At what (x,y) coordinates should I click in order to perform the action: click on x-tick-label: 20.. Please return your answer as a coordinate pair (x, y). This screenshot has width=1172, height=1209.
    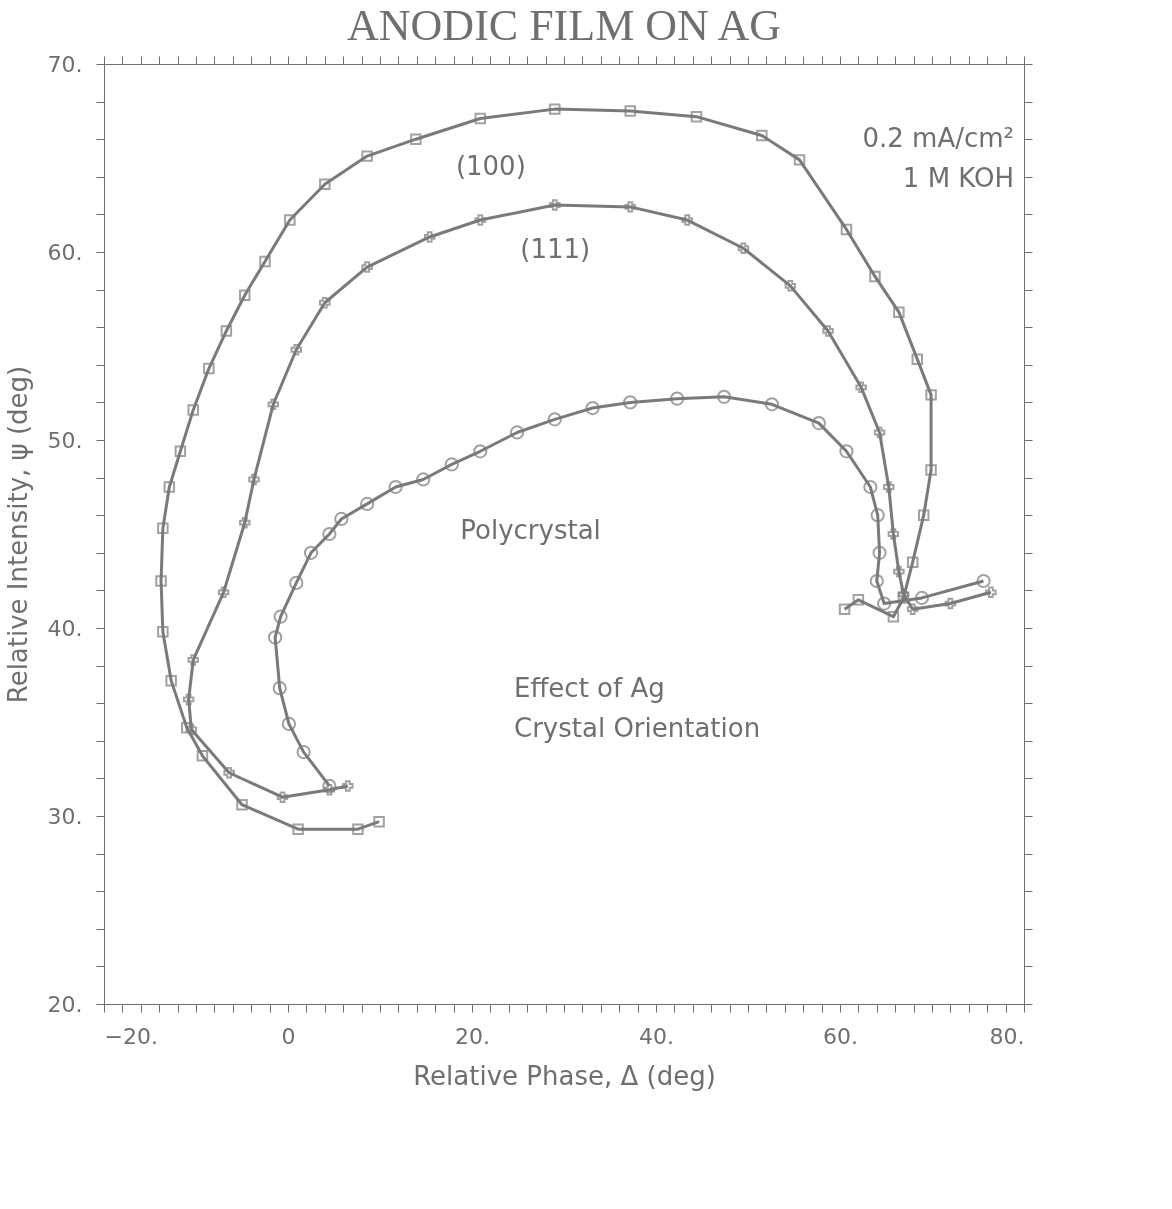
    Looking at the image, I should click on (472, 1036).